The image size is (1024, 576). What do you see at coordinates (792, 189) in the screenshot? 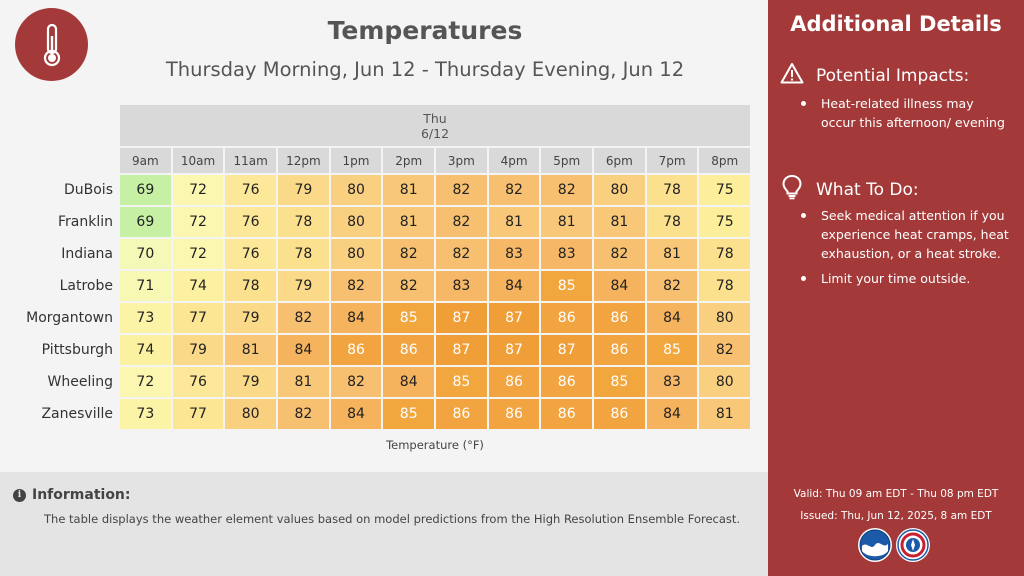
I see `lightbulb-icon` at bounding box center [792, 189].